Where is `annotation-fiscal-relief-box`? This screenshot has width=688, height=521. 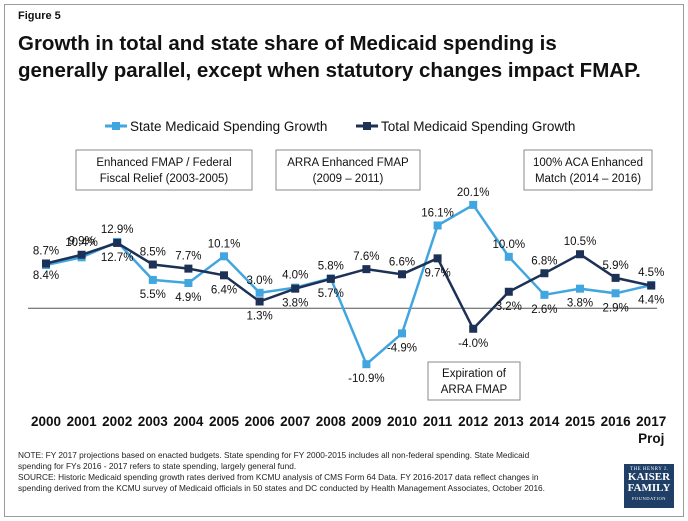 annotation-fiscal-relief-box is located at coordinates (164, 170).